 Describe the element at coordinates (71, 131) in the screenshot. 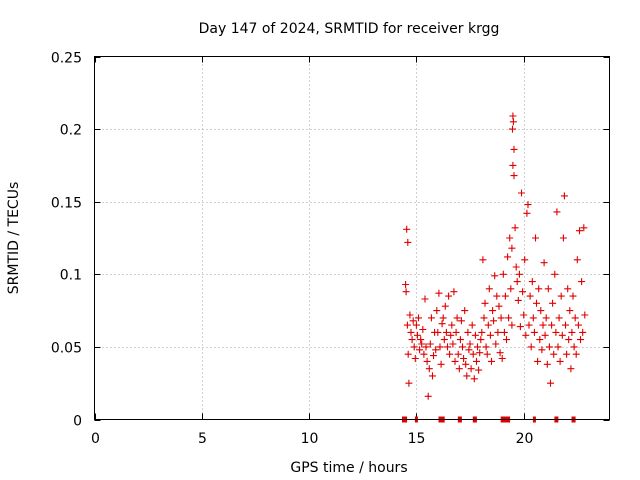

I see `y-tick-label: 0.2` at that location.